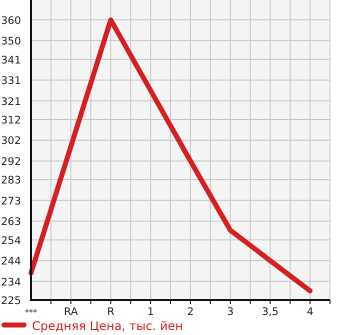 The image size is (345, 335). Describe the element at coordinates (71, 312) in the screenshot. I see `x-tick-label: RA` at that location.